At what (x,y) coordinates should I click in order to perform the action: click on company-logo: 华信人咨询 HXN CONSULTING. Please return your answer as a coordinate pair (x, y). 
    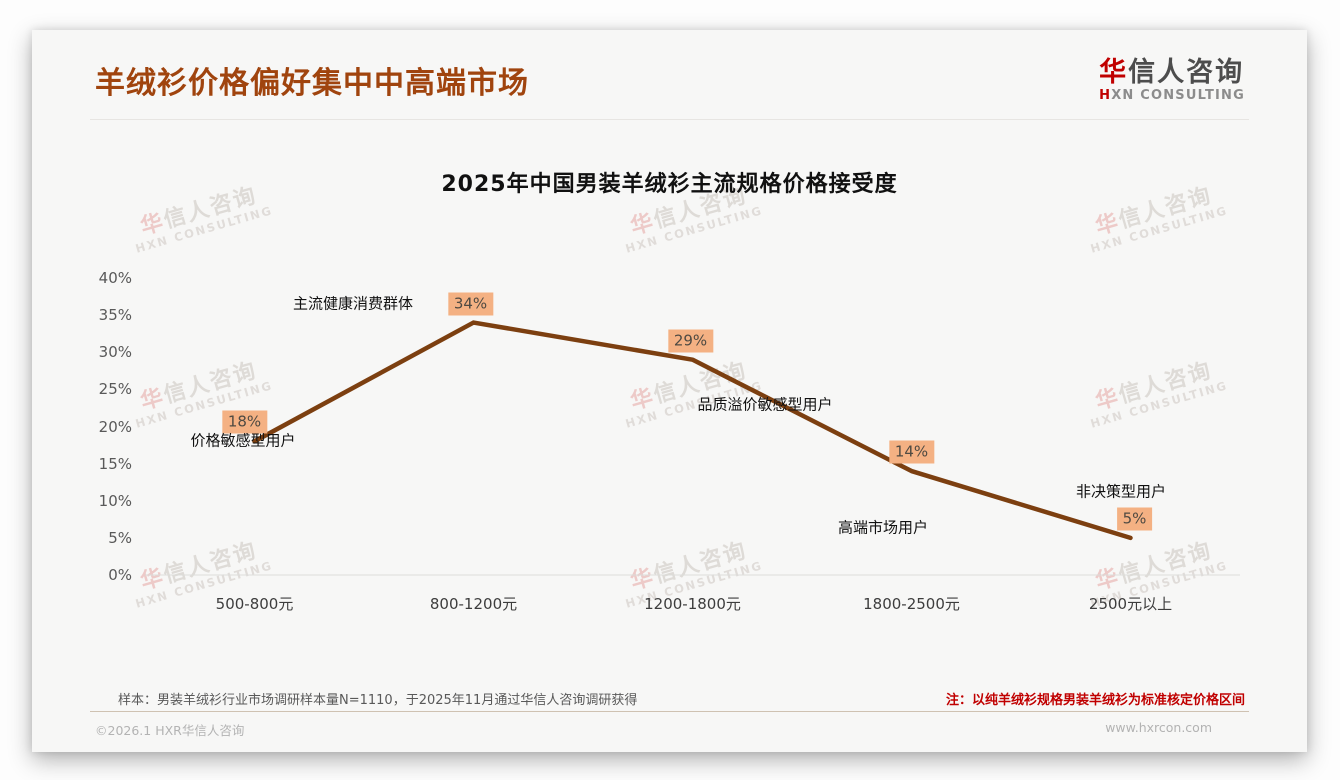
    Looking at the image, I should click on (1172, 80).